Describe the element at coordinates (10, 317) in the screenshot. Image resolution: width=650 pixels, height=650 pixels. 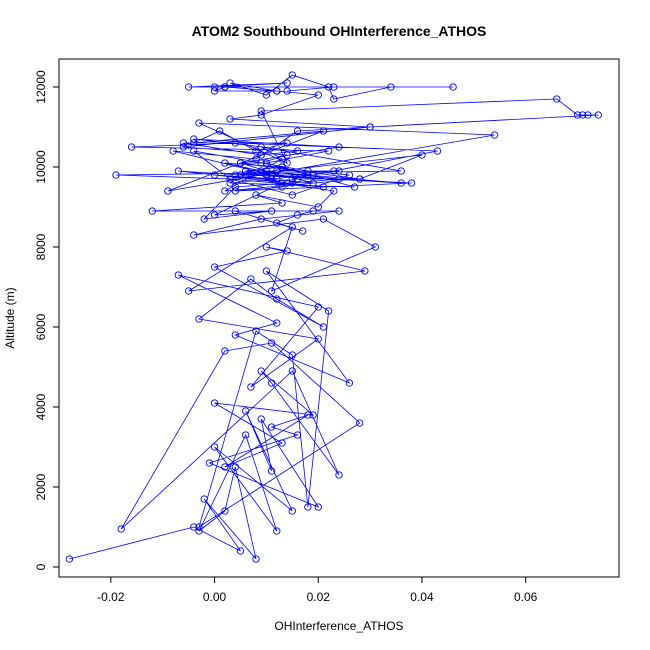
I see `y-axis-label: Altitude (m)` at that location.